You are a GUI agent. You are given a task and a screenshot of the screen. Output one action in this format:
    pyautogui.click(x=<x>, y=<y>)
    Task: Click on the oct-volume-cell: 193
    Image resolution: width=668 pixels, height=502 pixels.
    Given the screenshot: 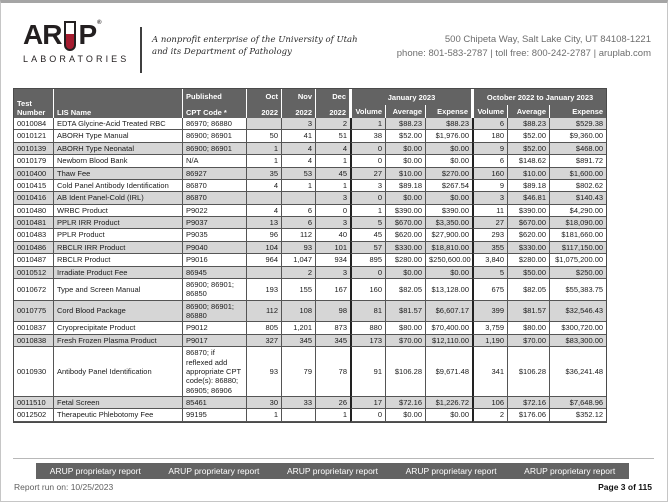 What is the action you would take?
    pyautogui.click(x=264, y=289)
    